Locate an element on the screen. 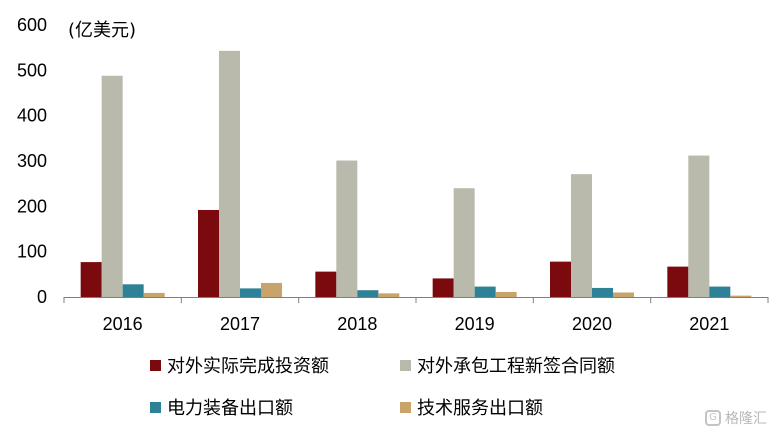  x-category-label: 2019 is located at coordinates (475, 324).